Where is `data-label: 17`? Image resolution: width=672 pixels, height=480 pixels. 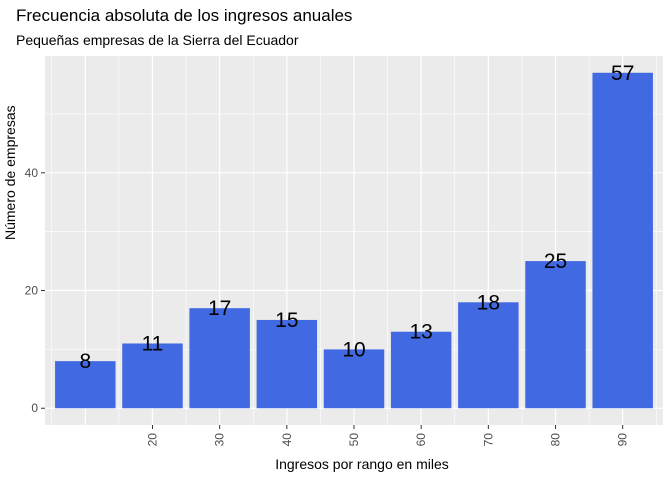
data-label: 17 is located at coordinates (219, 308).